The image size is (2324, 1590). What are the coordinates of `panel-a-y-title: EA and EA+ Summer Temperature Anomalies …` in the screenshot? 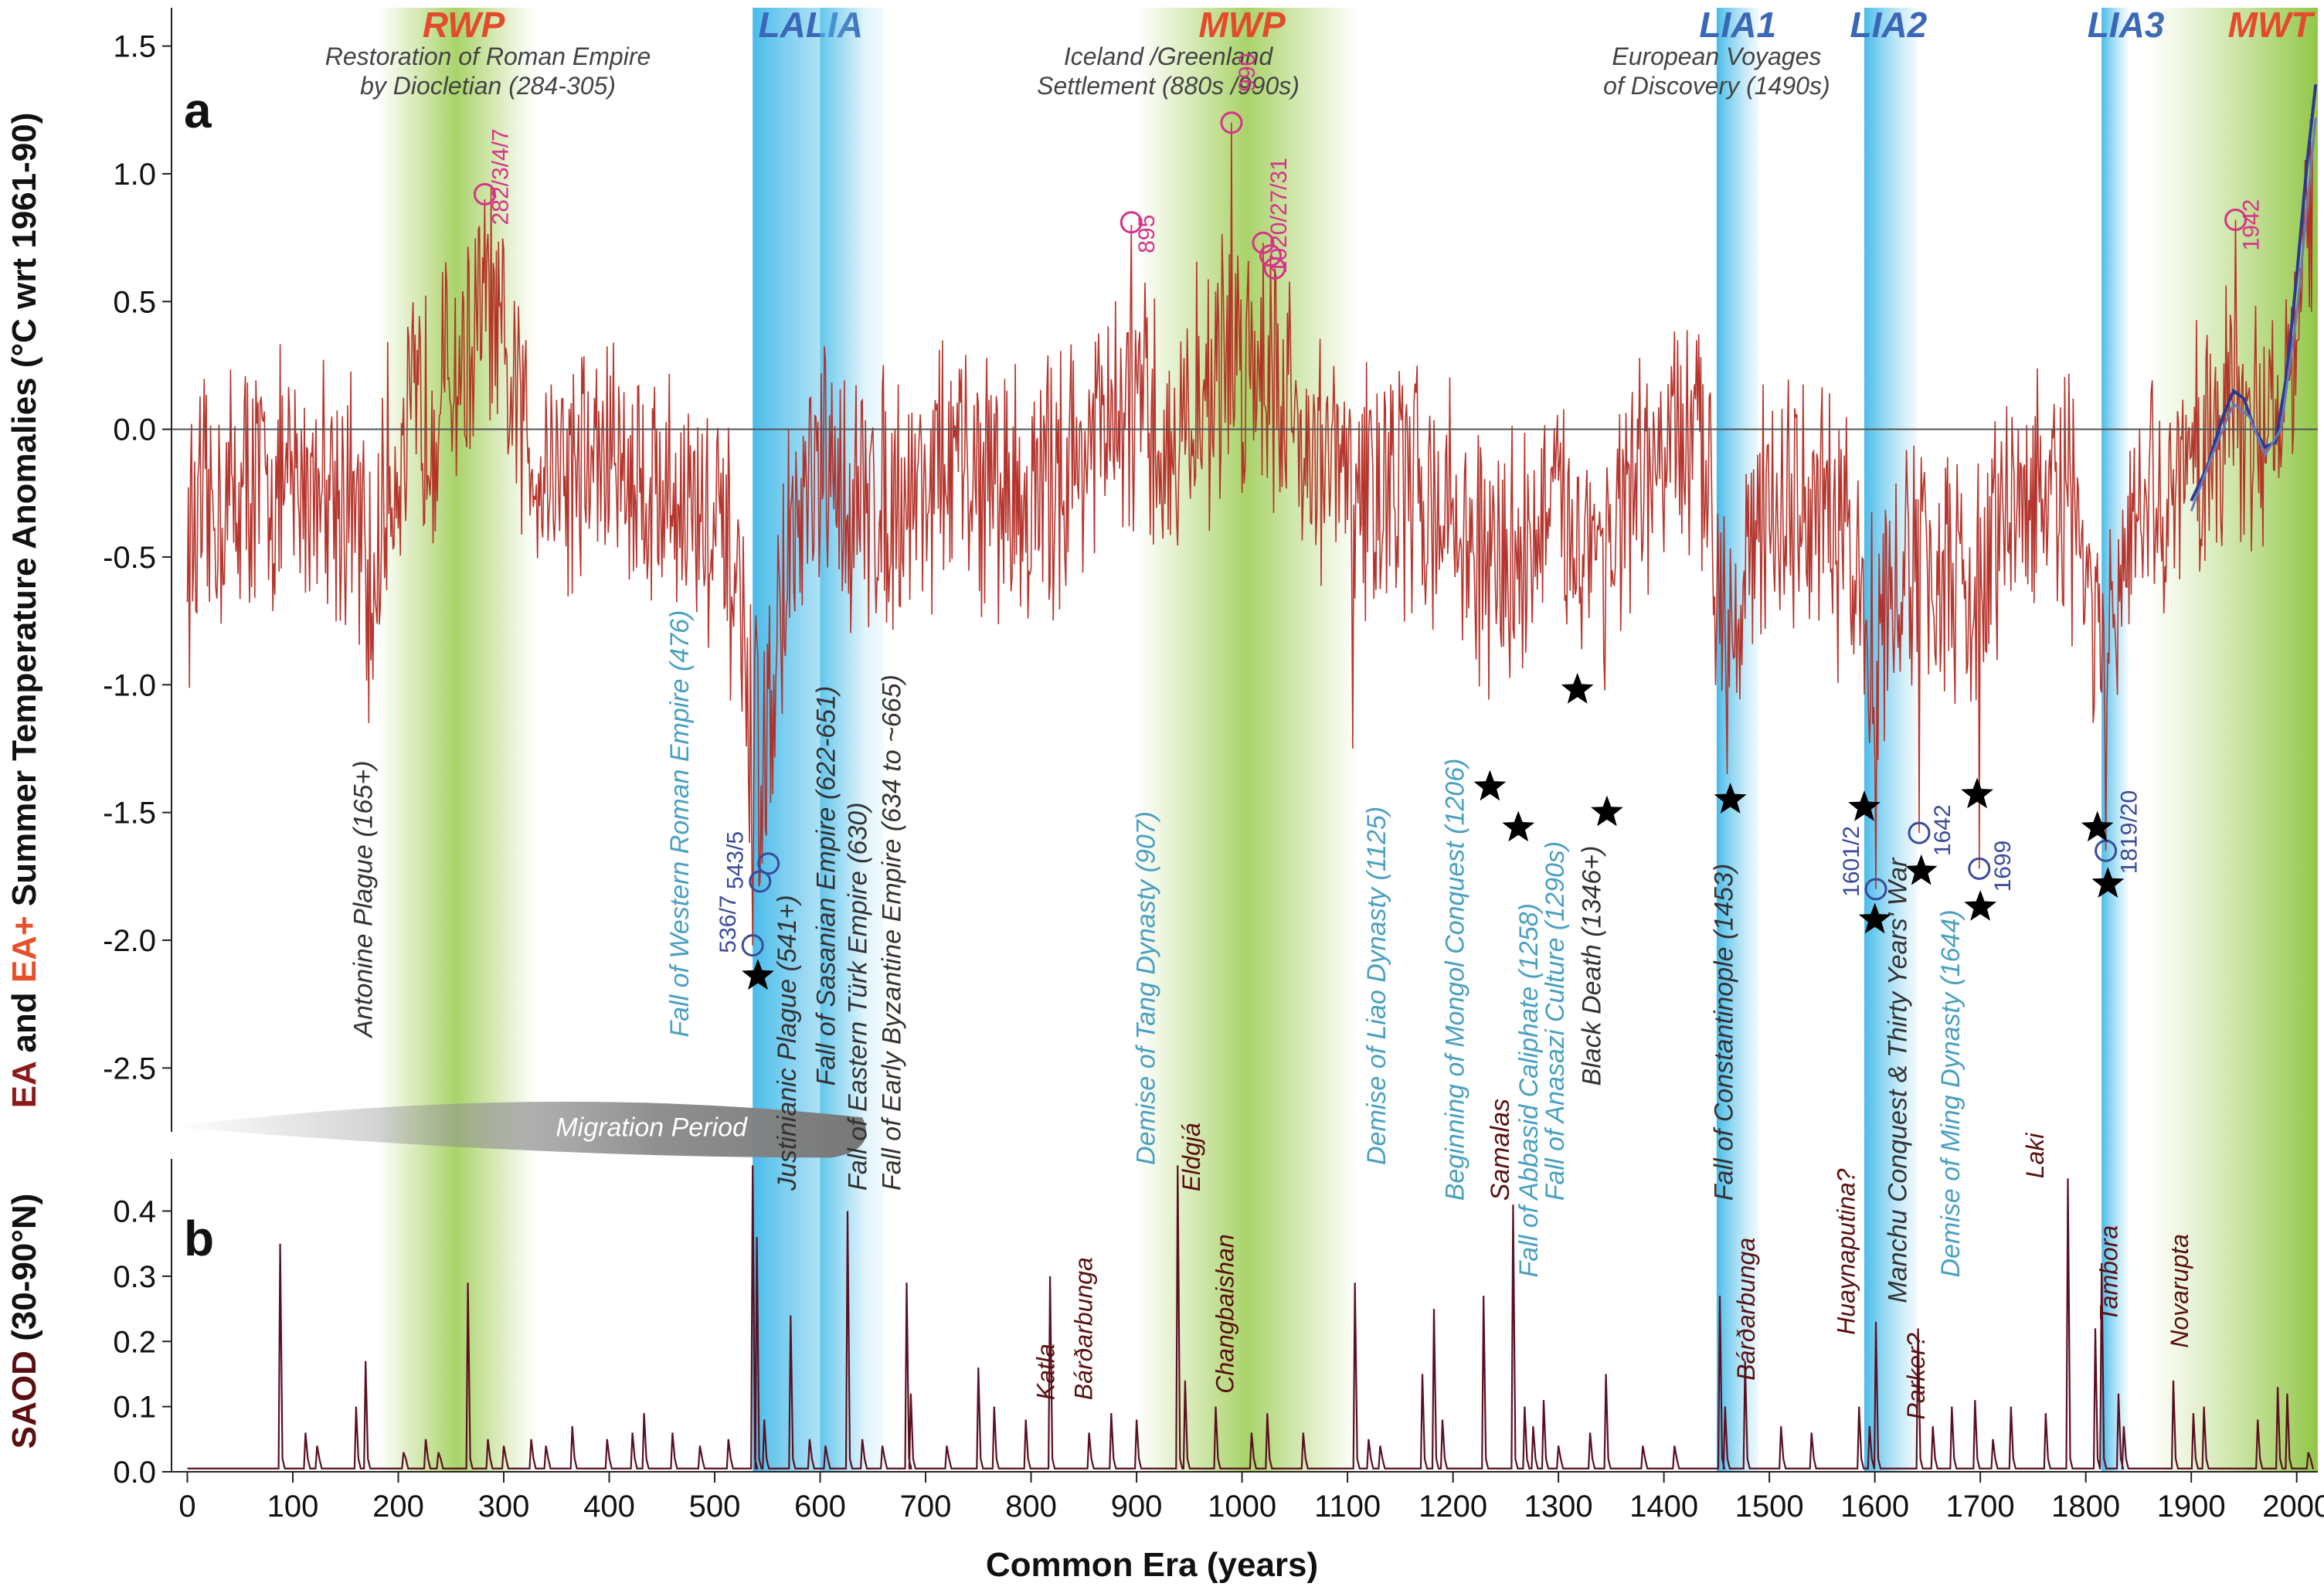 It's located at (24, 611).